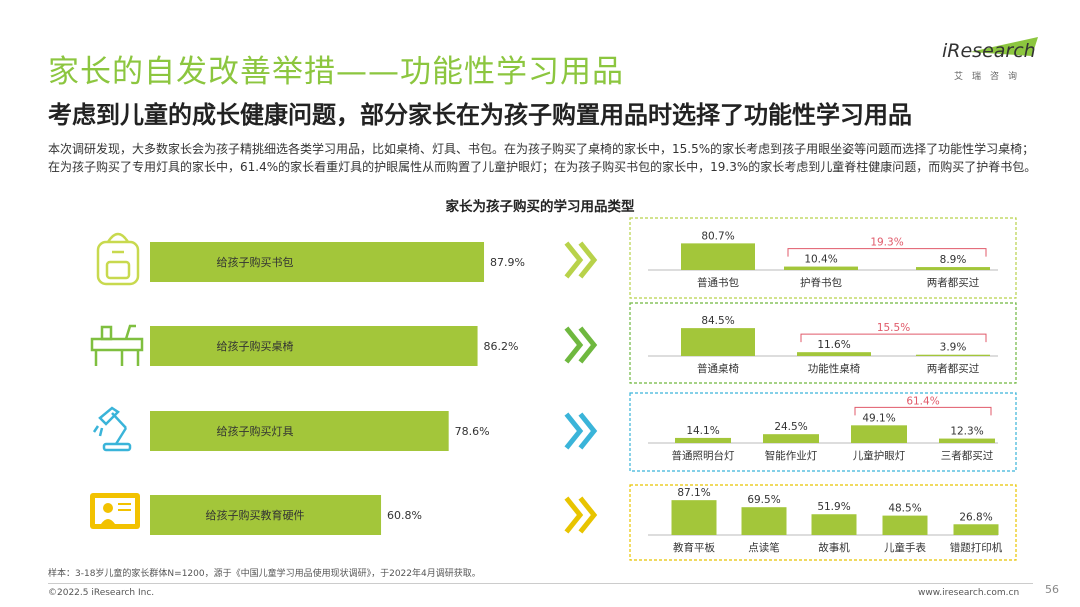 The height and width of the screenshot is (607, 1080). I want to click on sub-chart-category-label: 教育平板, so click(694, 547).